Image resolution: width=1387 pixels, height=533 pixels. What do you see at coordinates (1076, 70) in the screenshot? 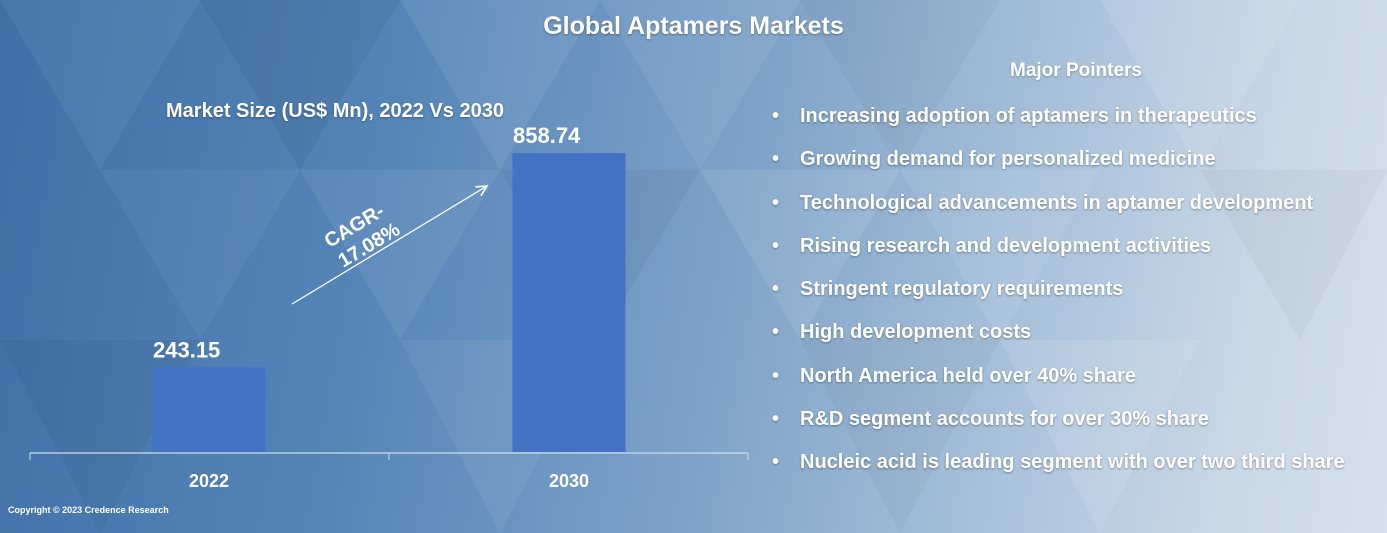
I see `pointers-heading: Major Pointers` at bounding box center [1076, 70].